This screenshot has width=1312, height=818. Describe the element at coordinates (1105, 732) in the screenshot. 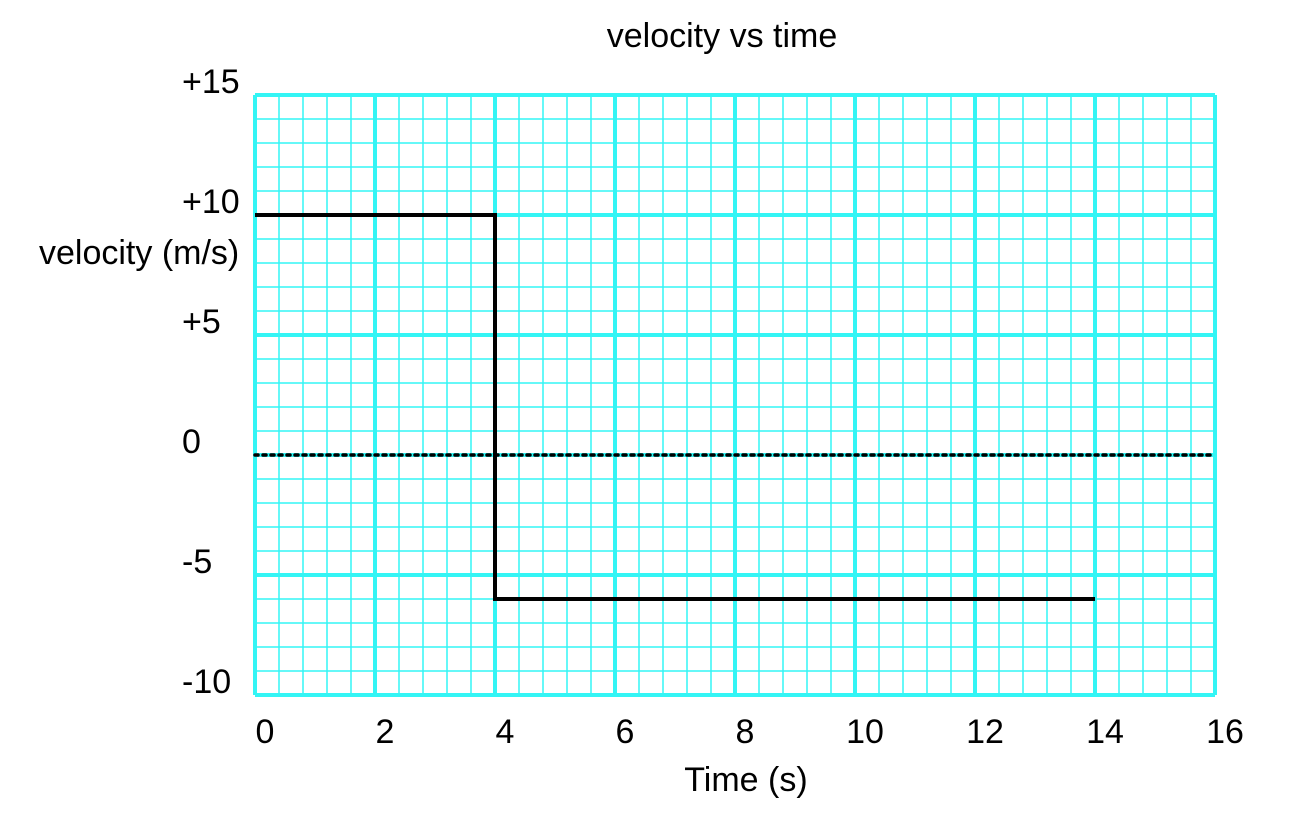

I see `x-tick-label: 14` at that location.